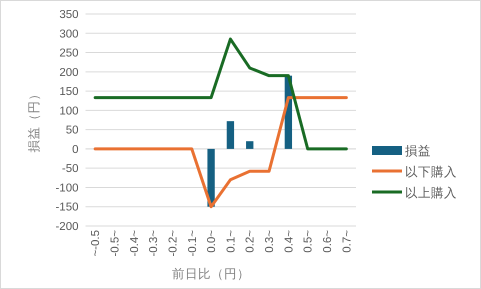 The height and width of the screenshot is (289, 481). Describe the element at coordinates (308, 241) in the screenshot. I see `x-tick-label: 0.5~` at that location.